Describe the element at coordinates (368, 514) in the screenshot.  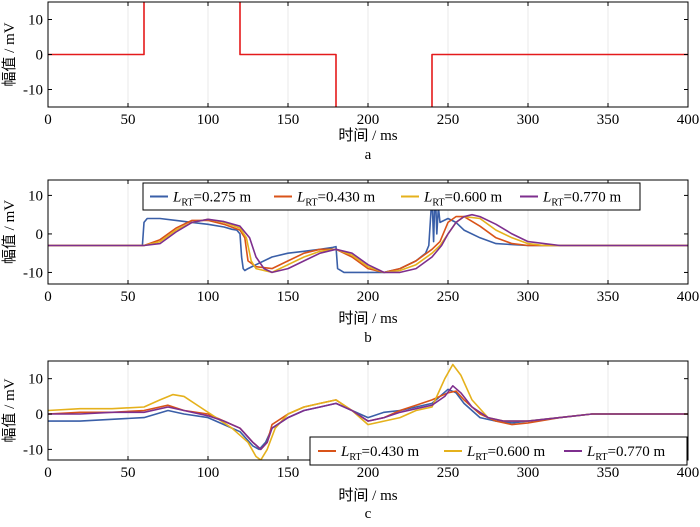
I see `panel-label: c` at that location.